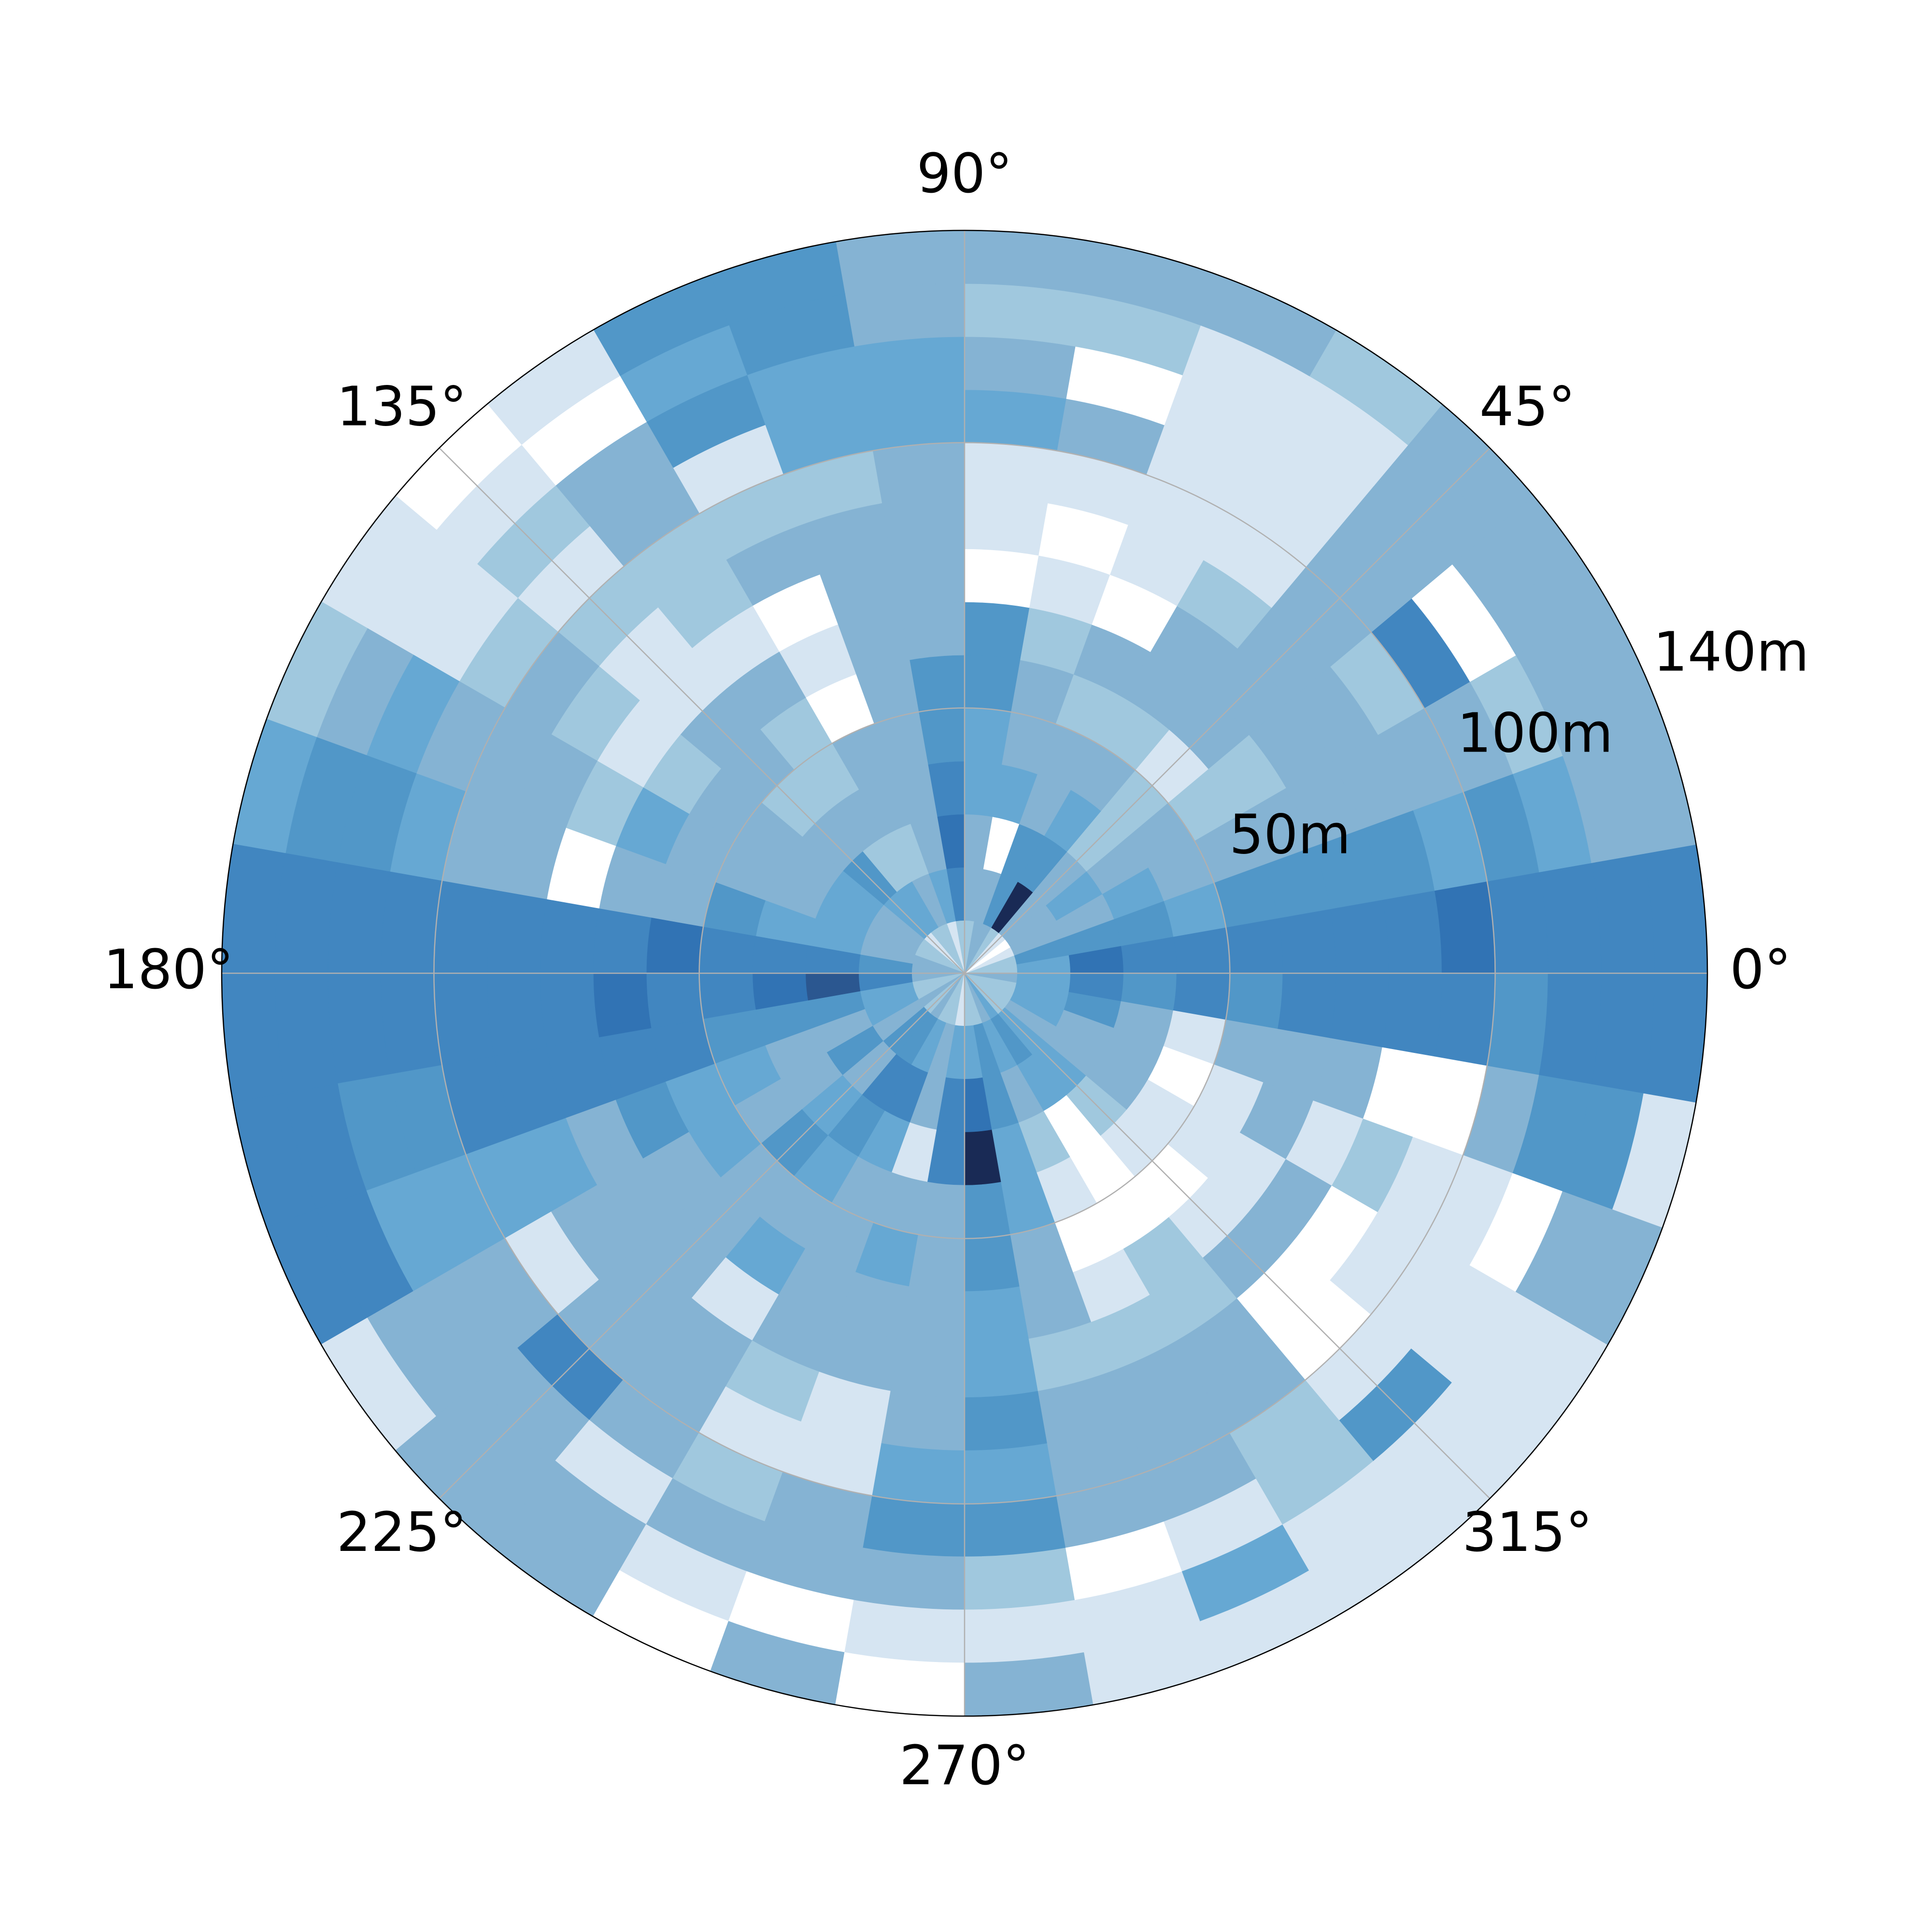 Image resolution: width=1932 pixels, height=1932 pixels. What do you see at coordinates (1535, 733) in the screenshot?
I see `r-tick-label: 100m` at bounding box center [1535, 733].